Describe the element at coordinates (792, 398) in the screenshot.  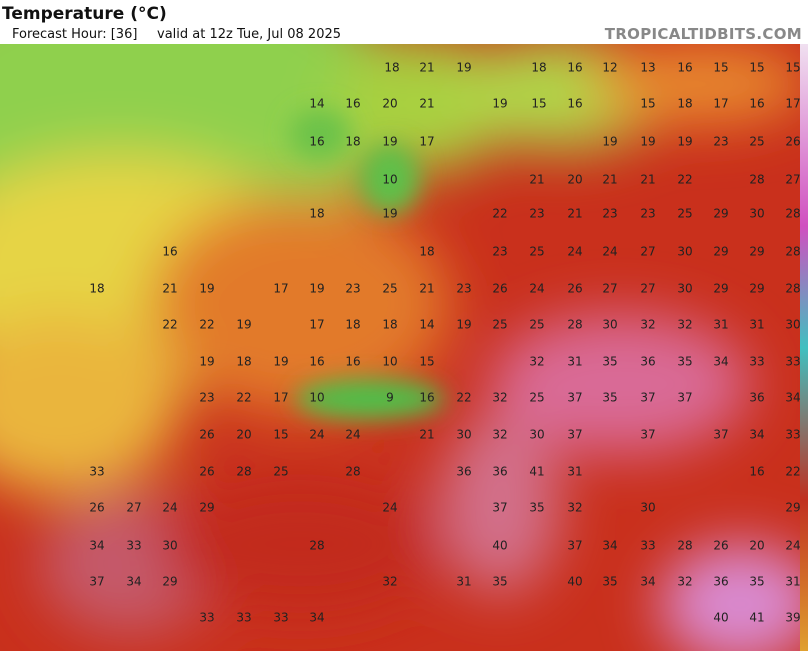
I see `temperature-label: 34` at that location.